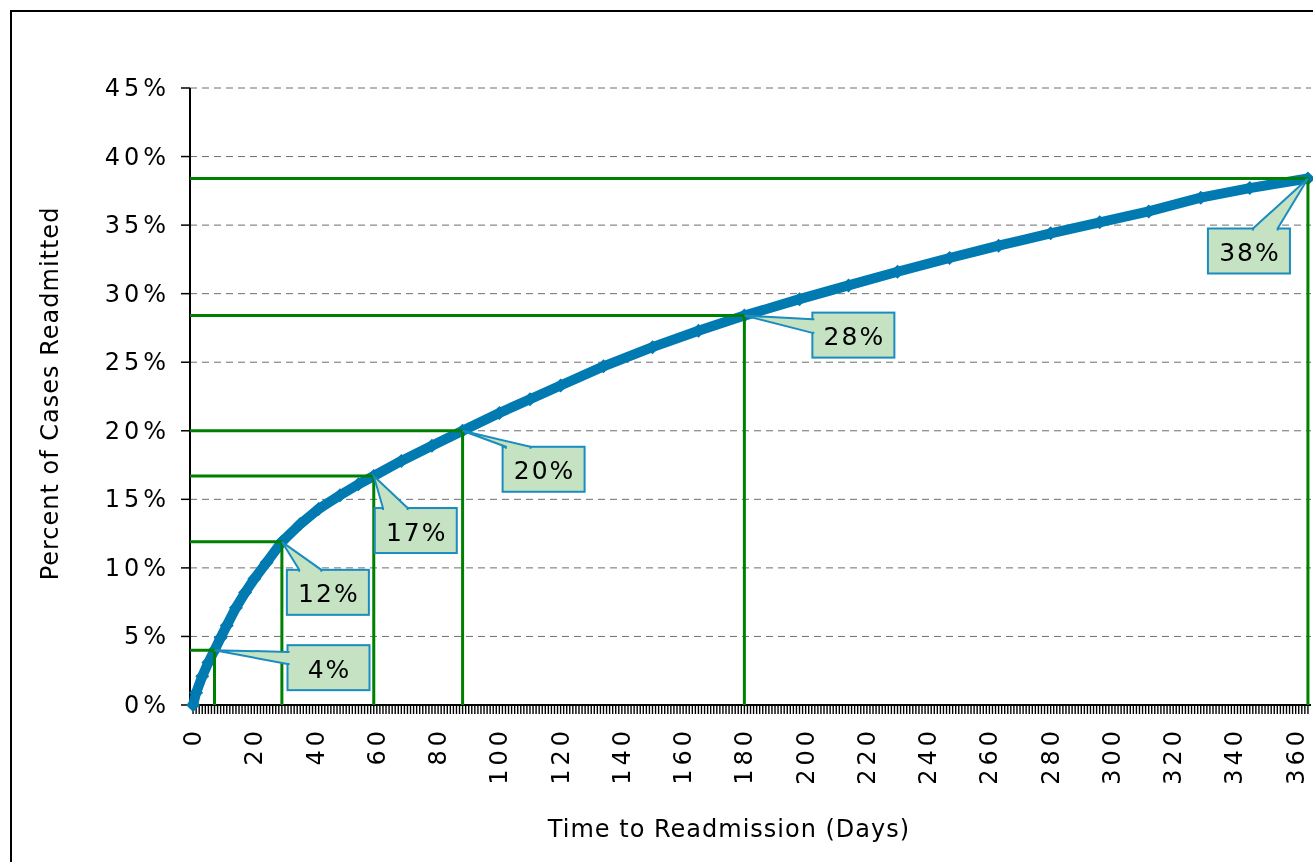 This screenshot has width=1313, height=862. I want to click on y-tick-label: 5%, so click(146, 636).